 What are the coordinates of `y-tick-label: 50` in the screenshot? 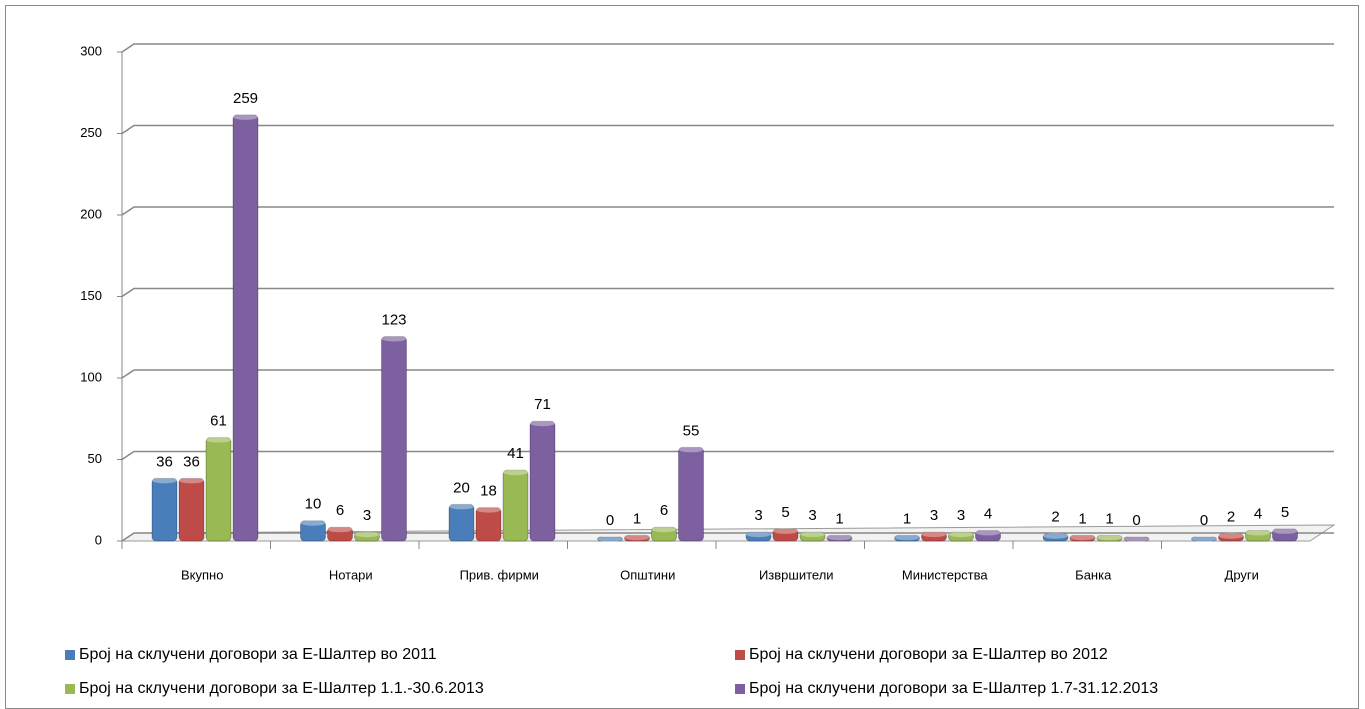 It's located at (95, 458).